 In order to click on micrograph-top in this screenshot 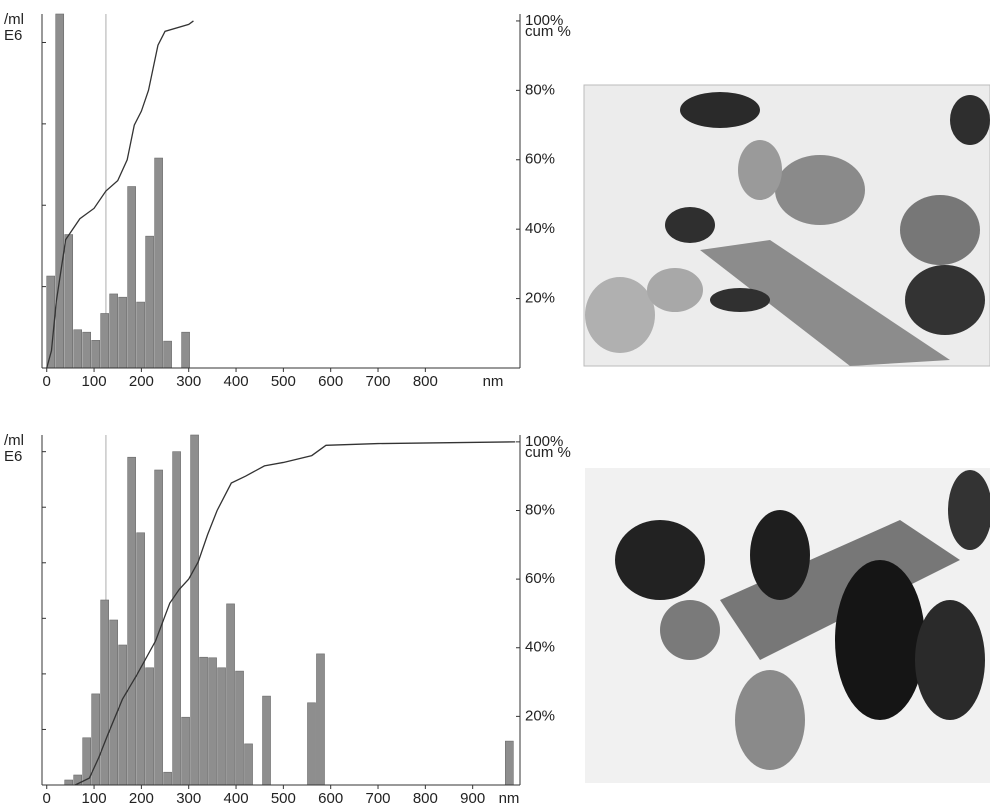, I will do `click(786, 225)`.